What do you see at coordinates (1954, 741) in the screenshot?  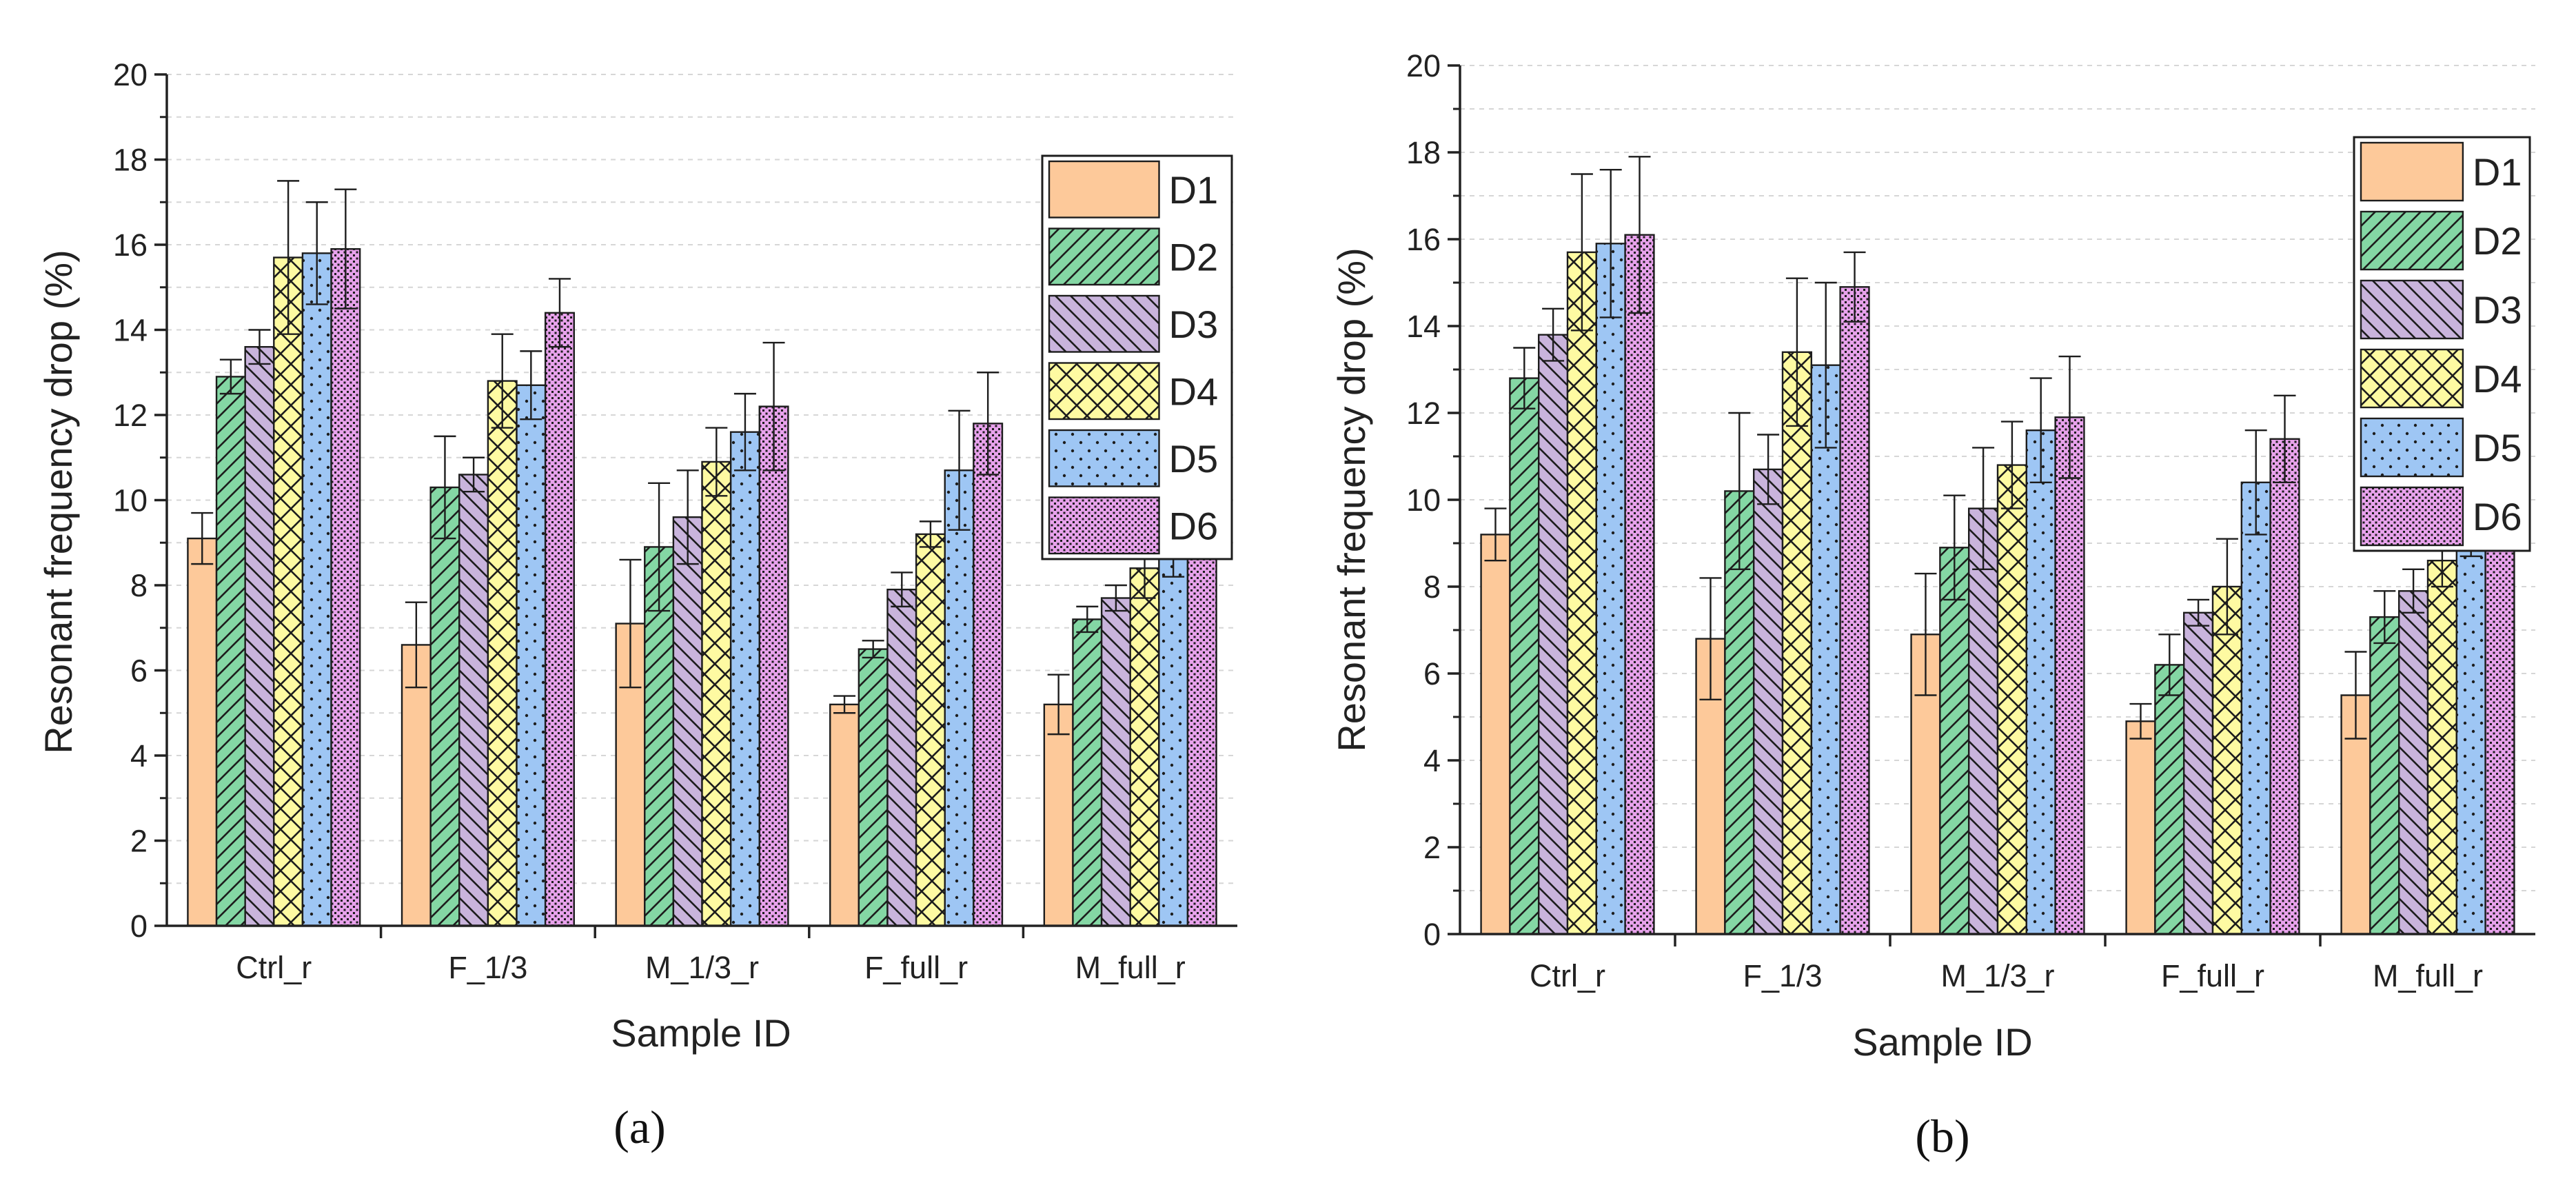 I see `bar-D2-M_1/3_r` at bounding box center [1954, 741].